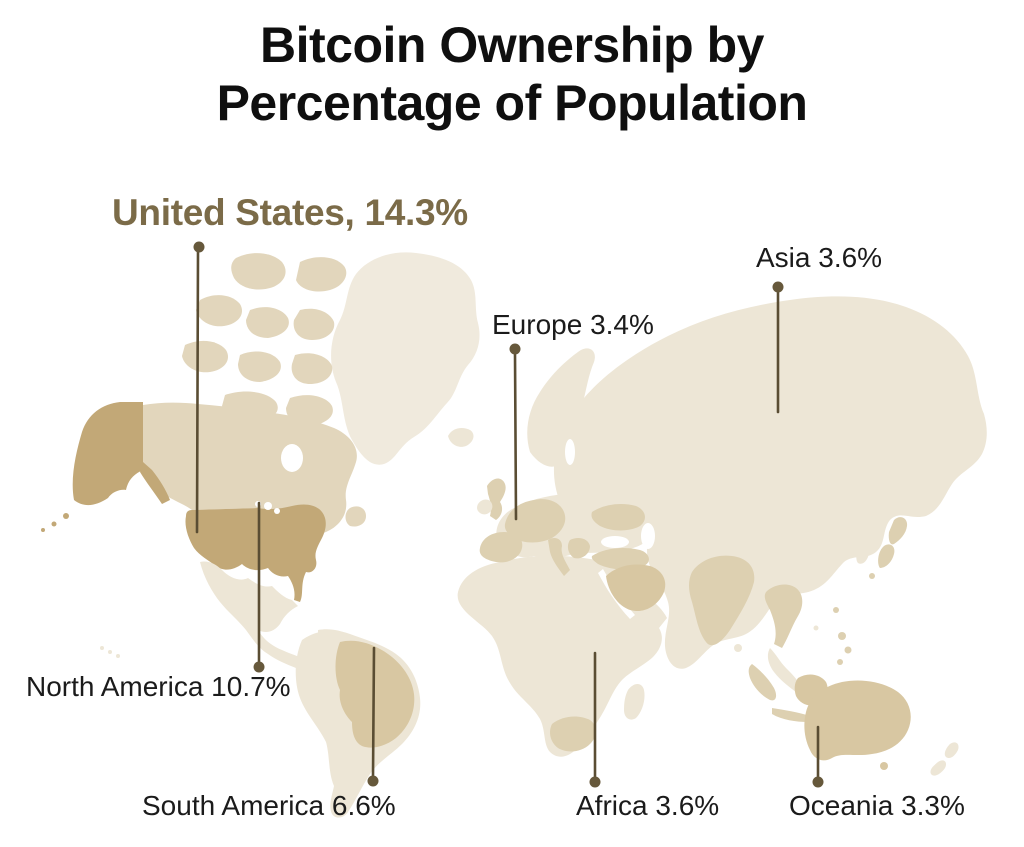 This screenshot has height=847, width=1024. Describe the element at coordinates (290, 212) in the screenshot. I see `label-united-states: United States, 14.3%` at that location.